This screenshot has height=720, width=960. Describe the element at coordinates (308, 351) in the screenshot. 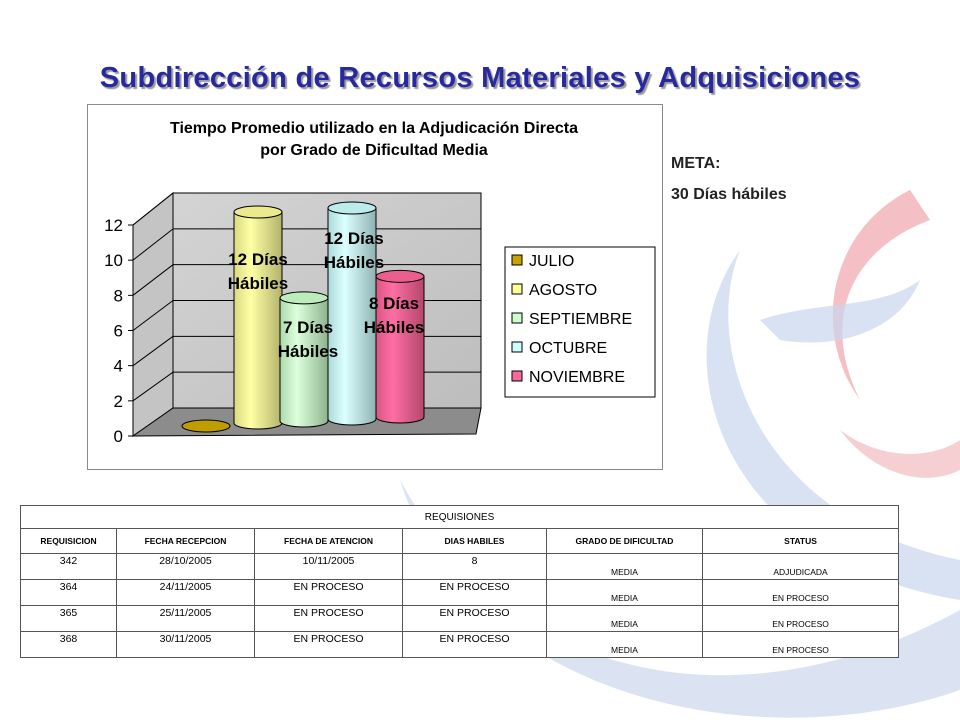

I see `data-label-septiembre: Hábiles` at that location.